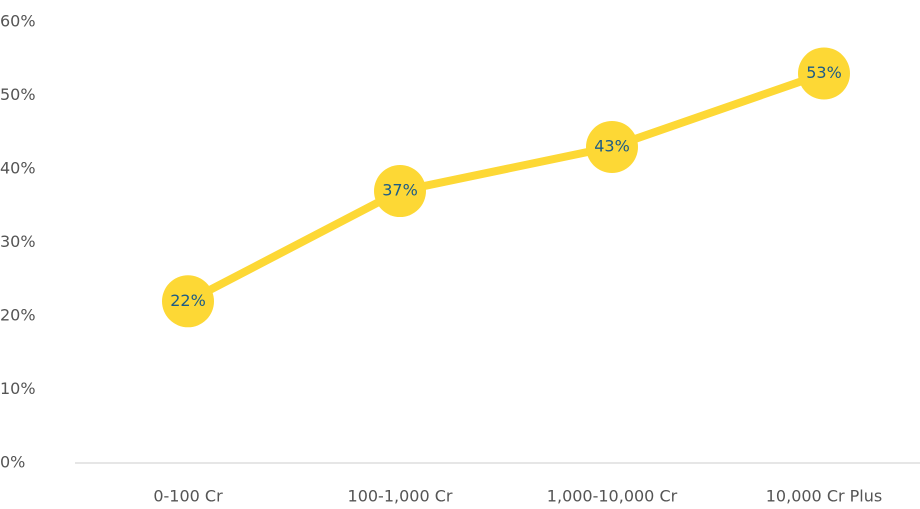  Describe the element at coordinates (18, 241) in the screenshot. I see `y-tick-label: 30%` at that location.